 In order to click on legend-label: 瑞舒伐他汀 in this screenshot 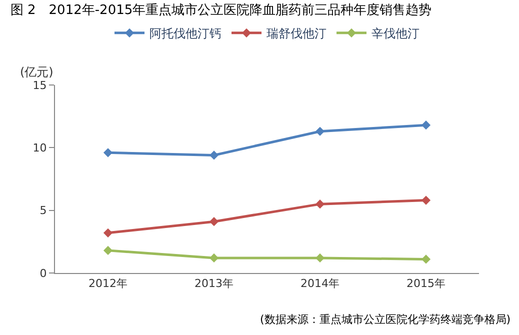, I will do `click(296, 33)`.